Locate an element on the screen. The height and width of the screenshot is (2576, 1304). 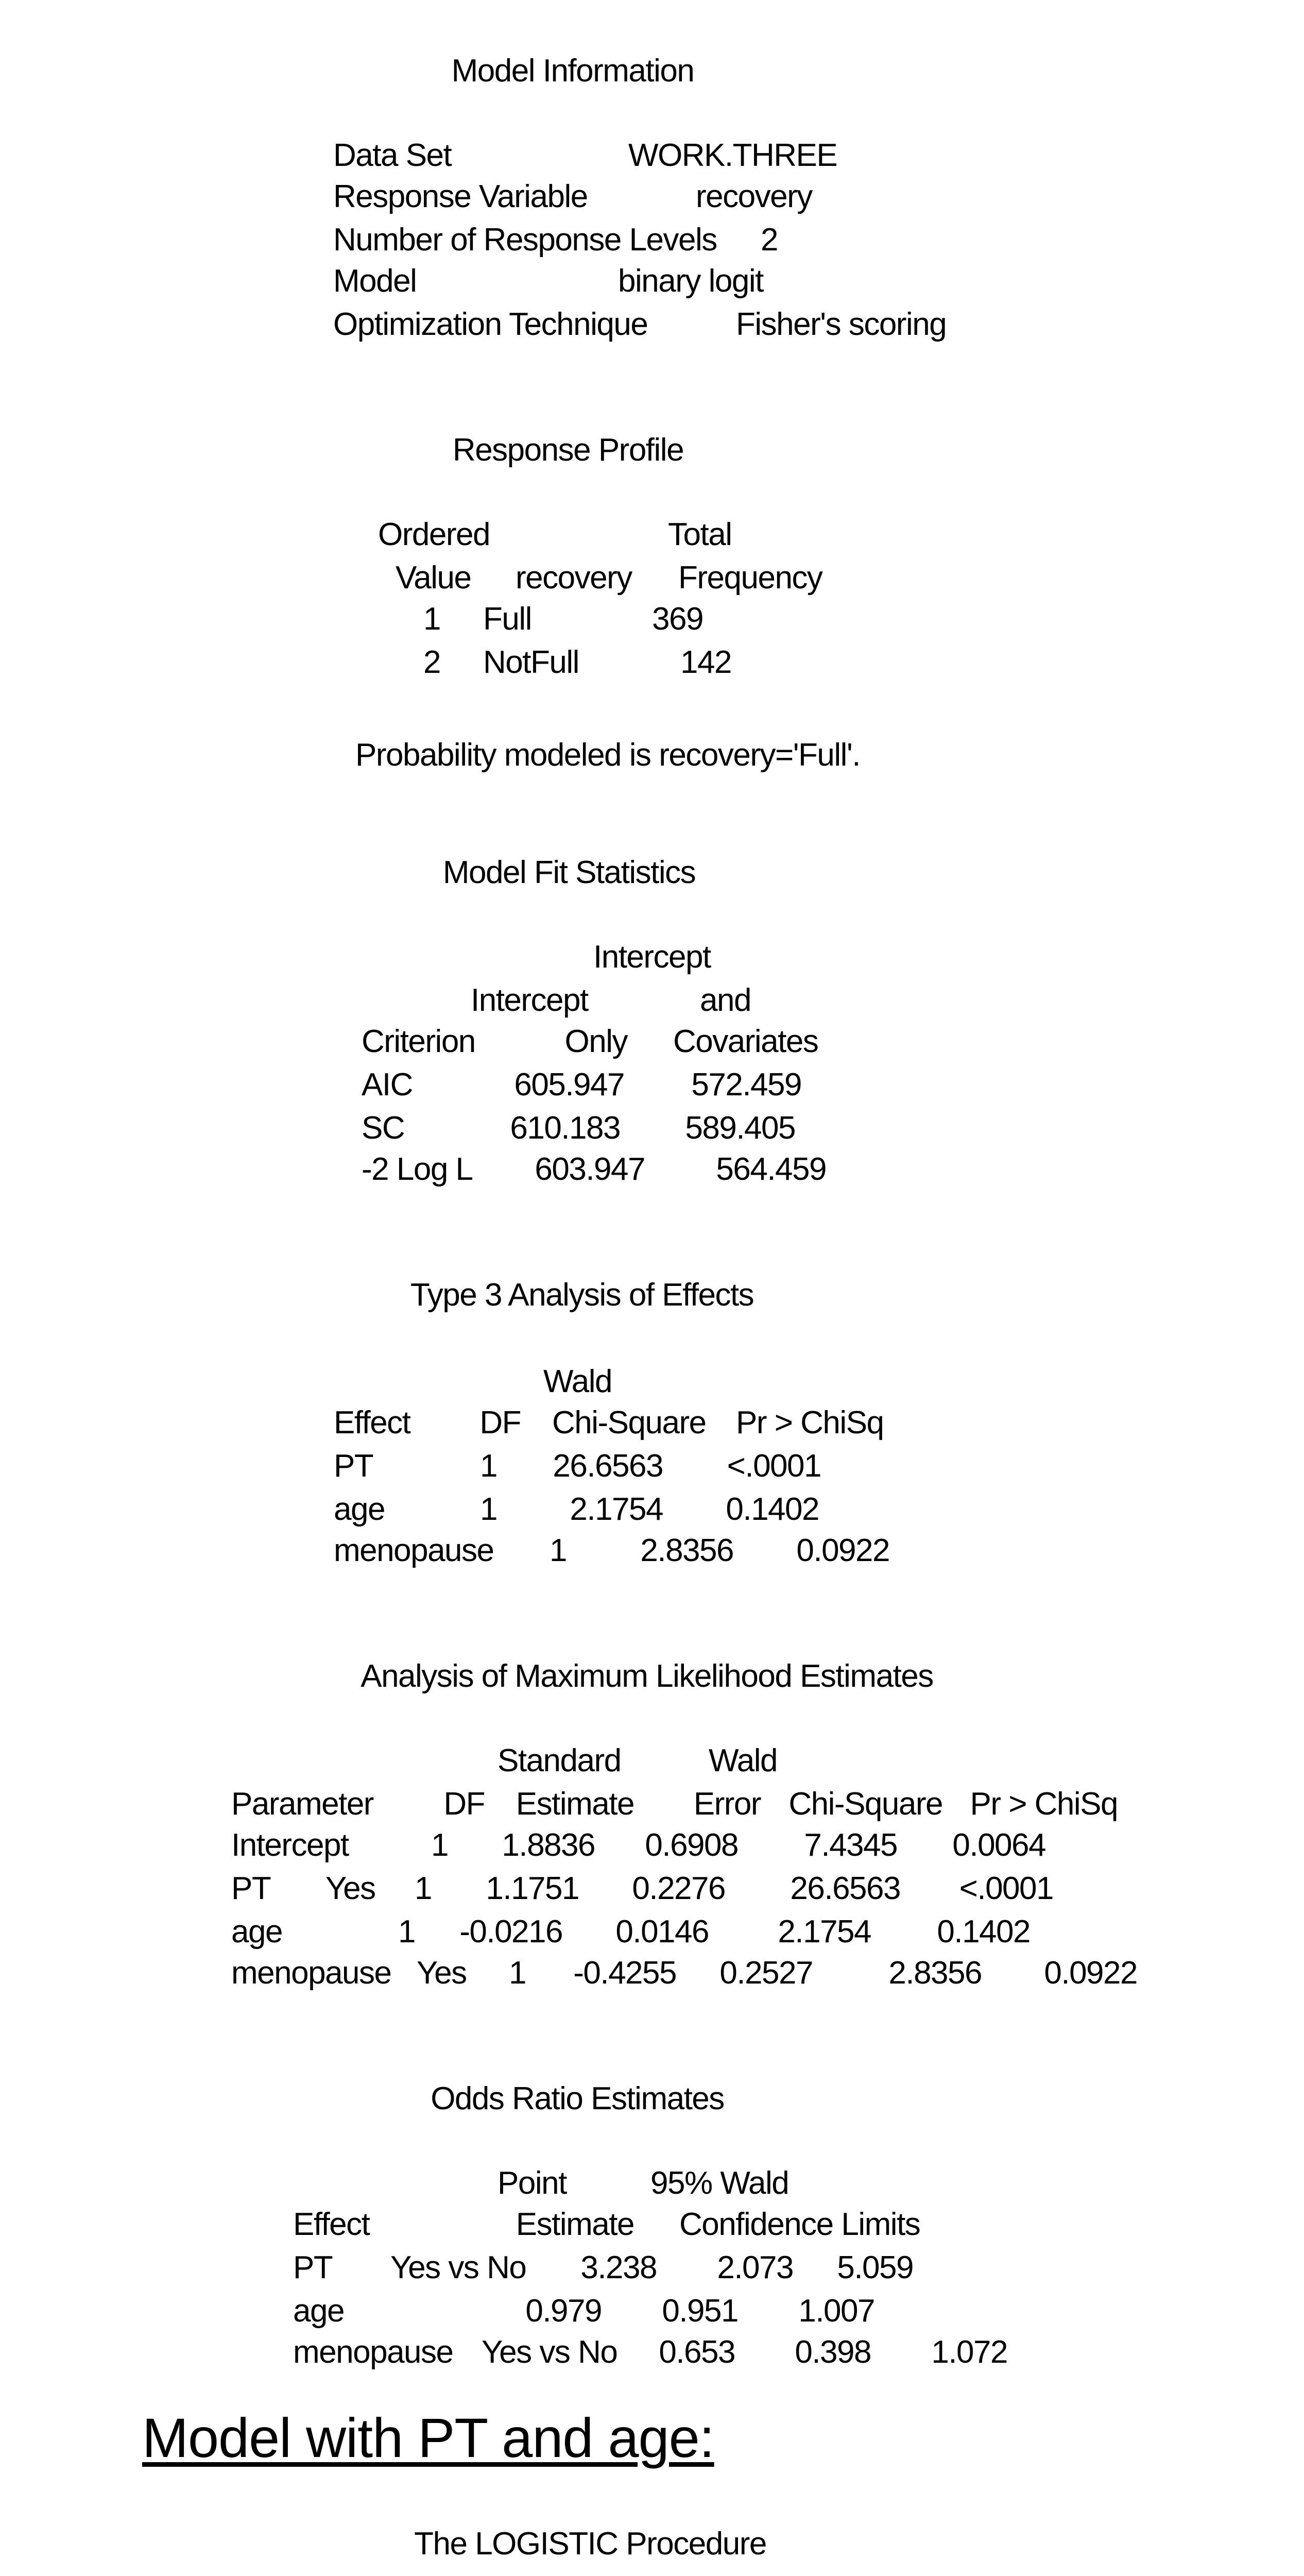
table-cell: 1.072 is located at coordinates (969, 2352).